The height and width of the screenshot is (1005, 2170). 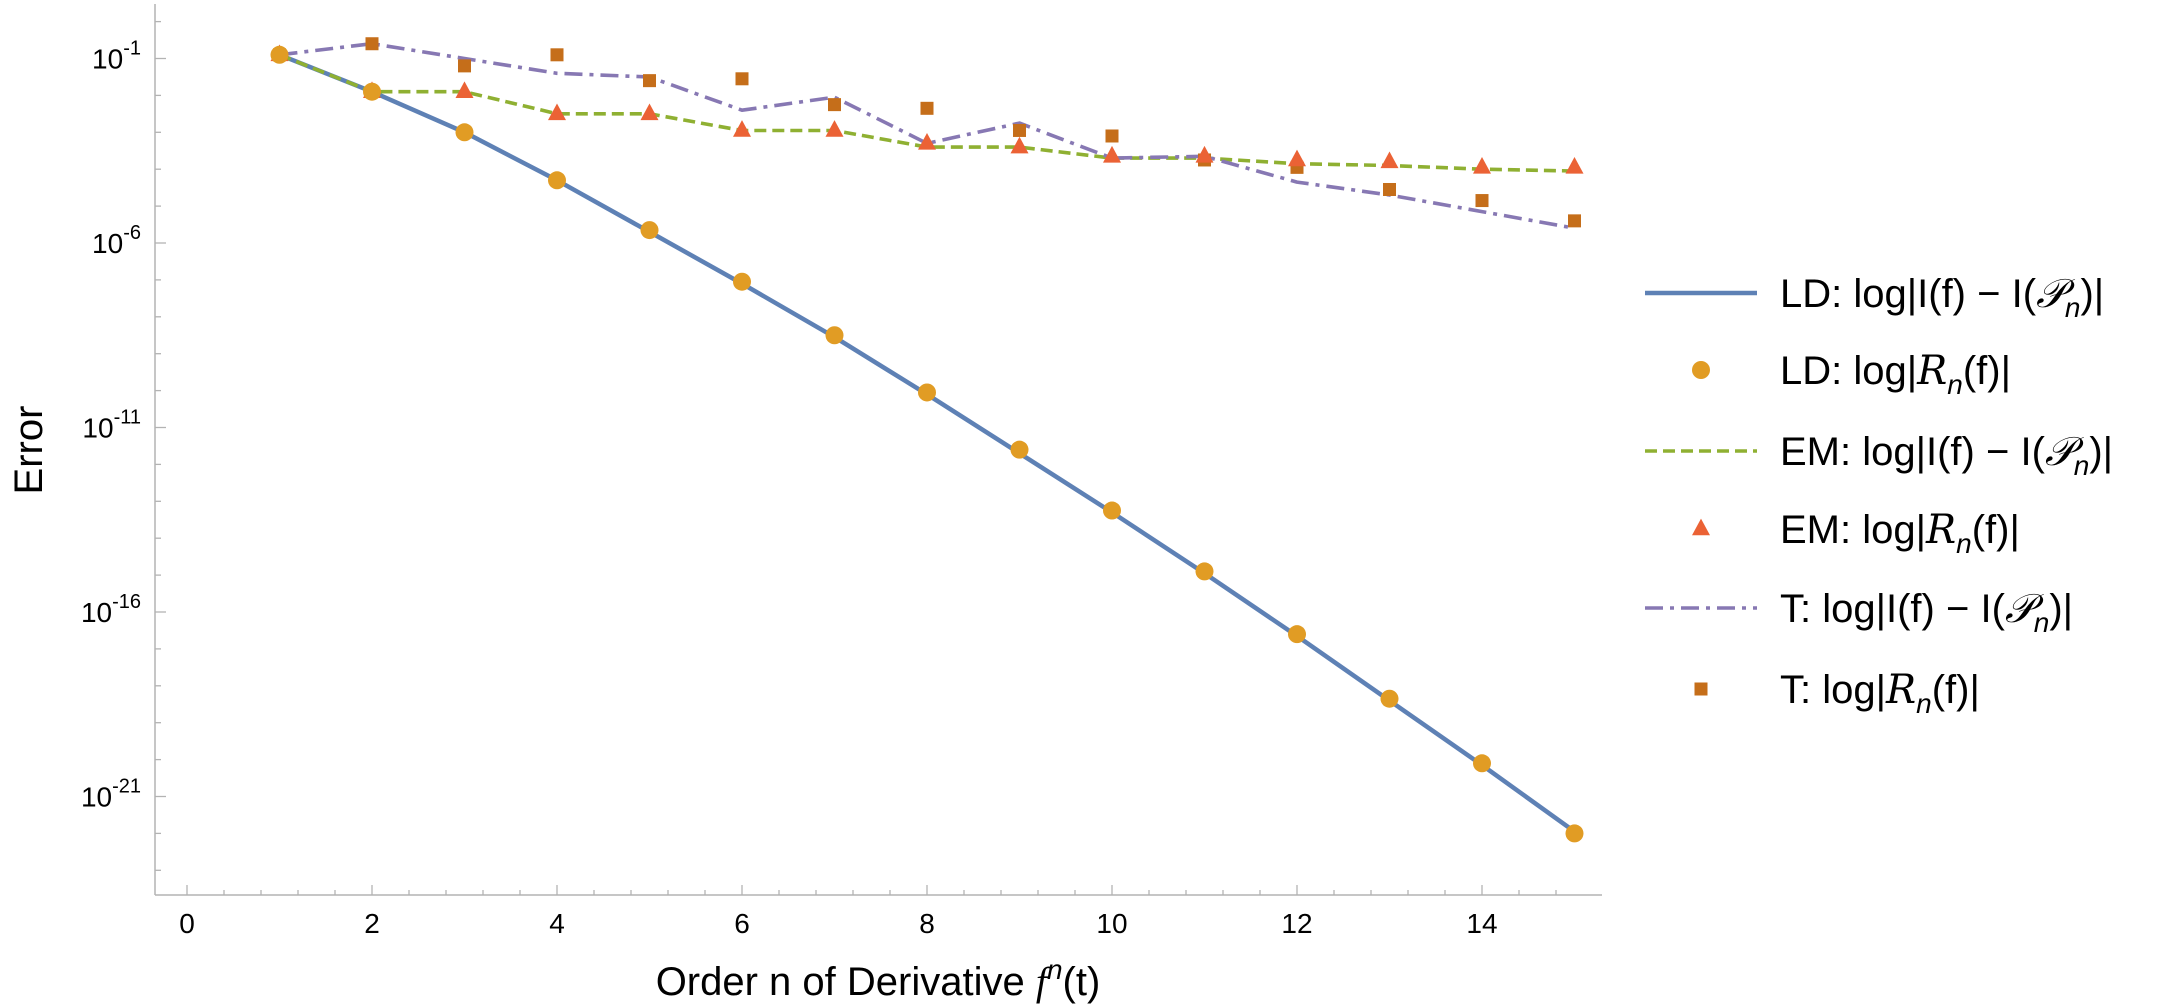 What do you see at coordinates (846, 982) in the screenshot?
I see `x-axis-title-prefix: Order n of Derivative` at bounding box center [846, 982].